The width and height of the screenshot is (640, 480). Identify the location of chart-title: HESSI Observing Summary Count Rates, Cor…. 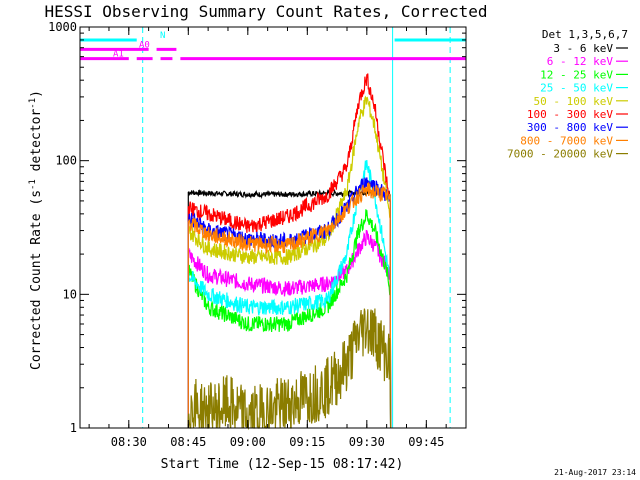
(265, 11).